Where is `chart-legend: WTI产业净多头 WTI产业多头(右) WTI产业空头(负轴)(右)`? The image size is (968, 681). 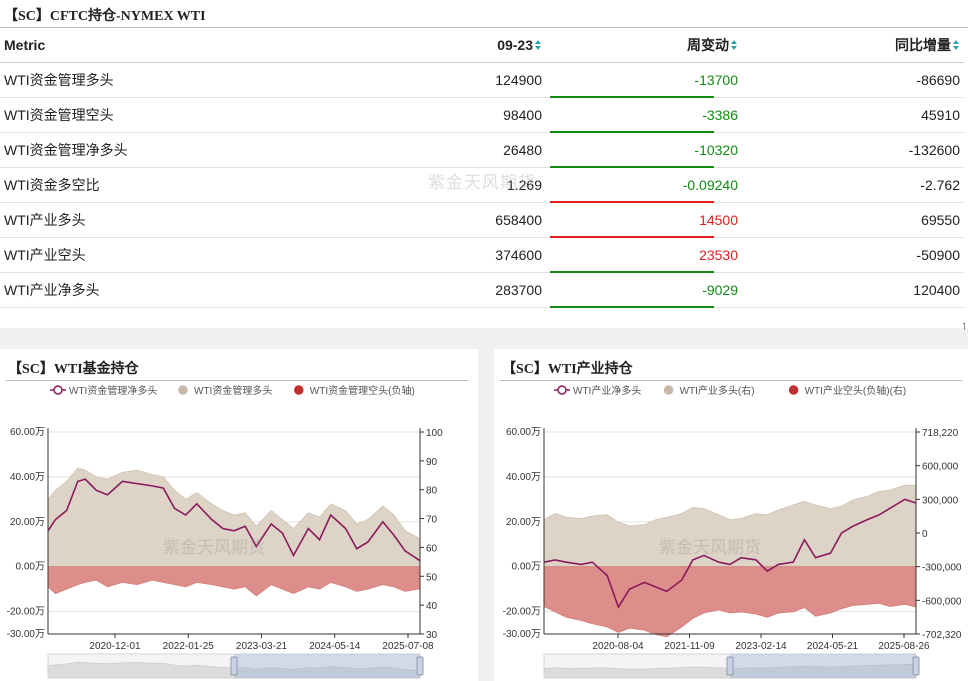
chart-legend: WTI产业净多头 WTI产业多头(右) WTI产业空头(负轴)(右) is located at coordinates (730, 390).